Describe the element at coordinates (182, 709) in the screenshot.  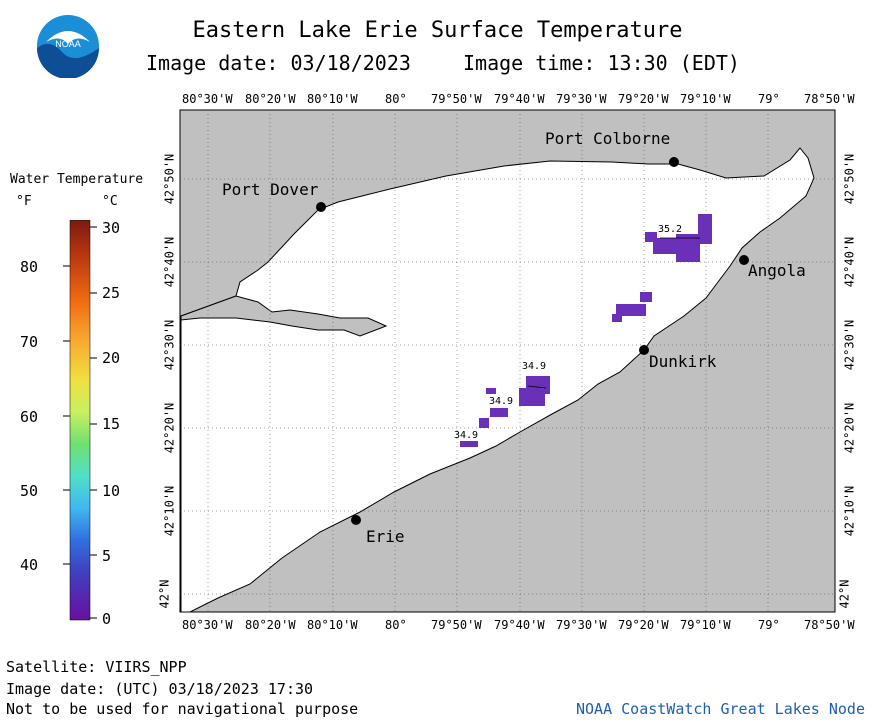
I see `disclaimer: Not to be used for navigational purpose` at that location.